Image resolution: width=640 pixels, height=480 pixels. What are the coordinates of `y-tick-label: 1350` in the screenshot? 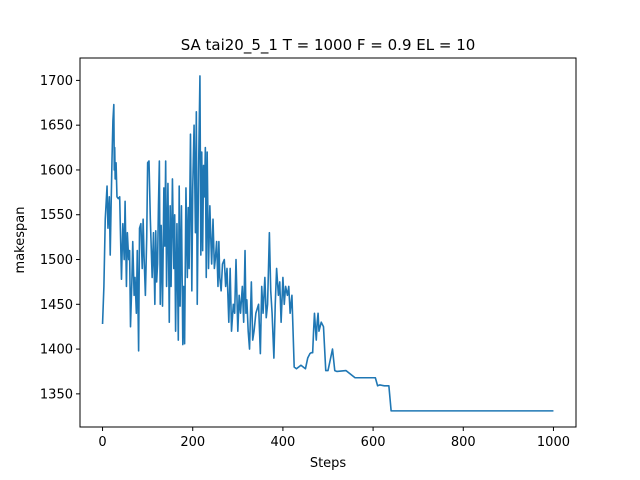 It's located at (56, 394).